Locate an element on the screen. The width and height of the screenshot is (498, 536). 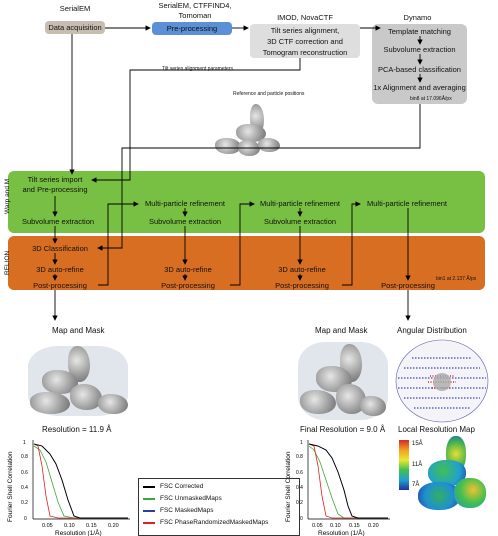
reference-positions-label: Reference and particle positions is located at coordinates (269, 94).